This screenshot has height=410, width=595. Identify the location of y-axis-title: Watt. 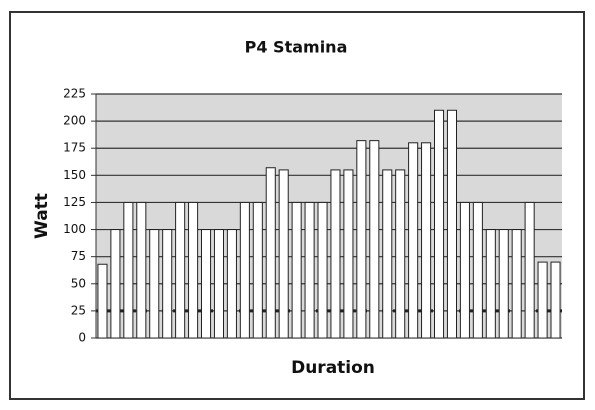
(42, 216).